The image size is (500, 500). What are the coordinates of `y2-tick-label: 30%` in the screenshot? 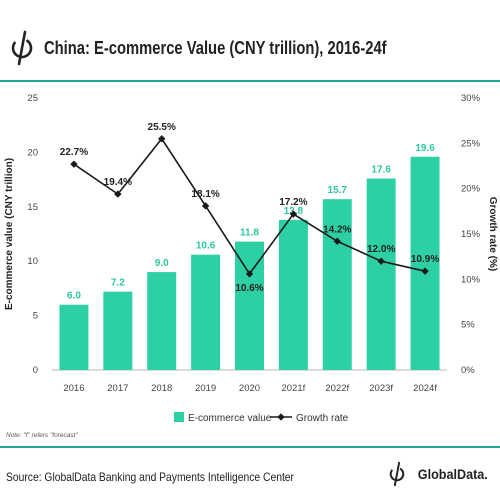 It's located at (471, 98).